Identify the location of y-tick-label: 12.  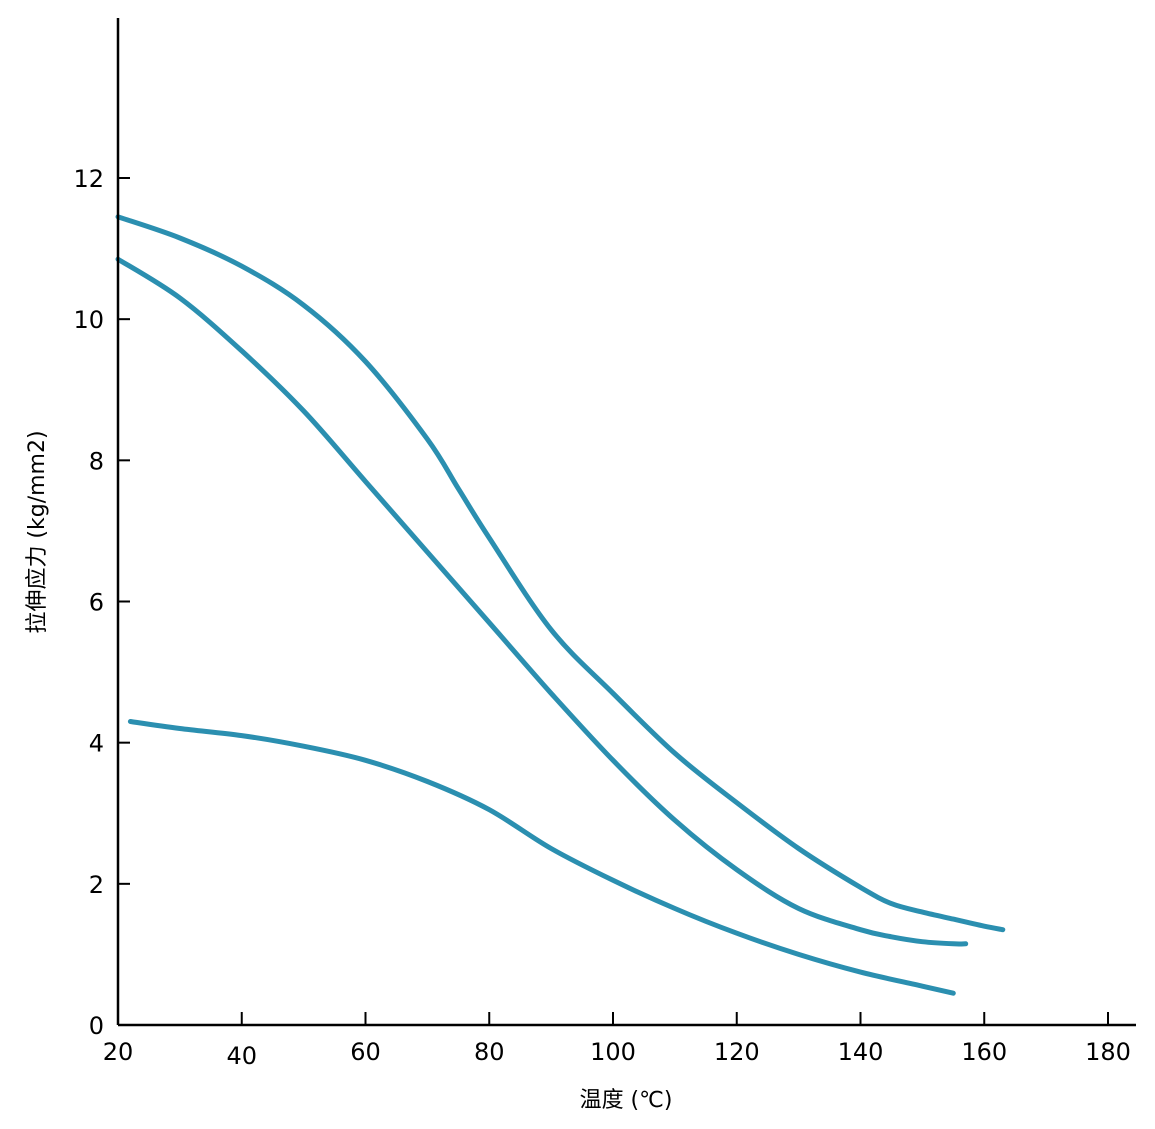
(88, 179).